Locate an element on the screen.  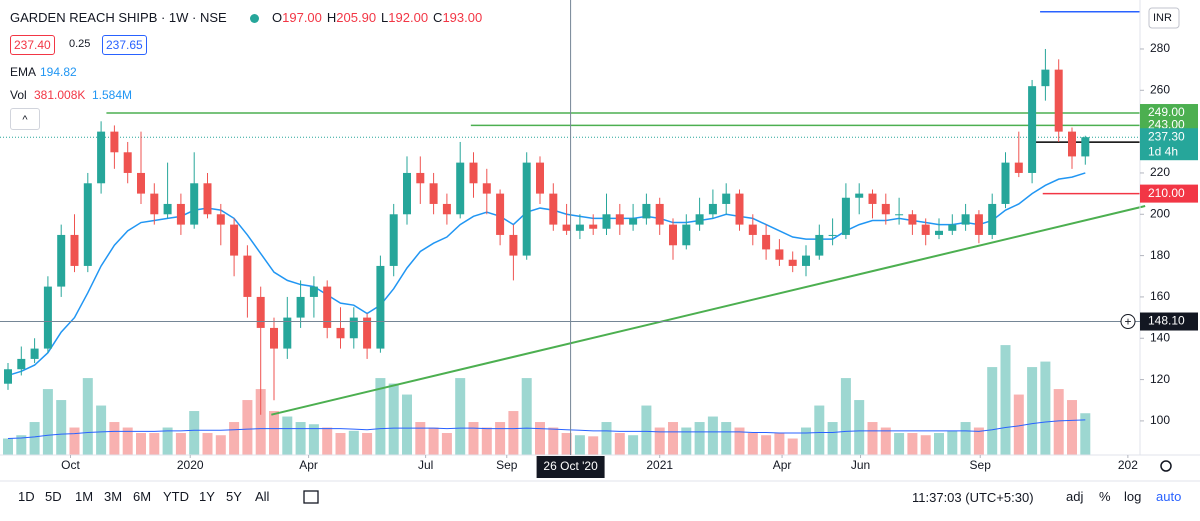
range-button: 1M is located at coordinates (84, 496).